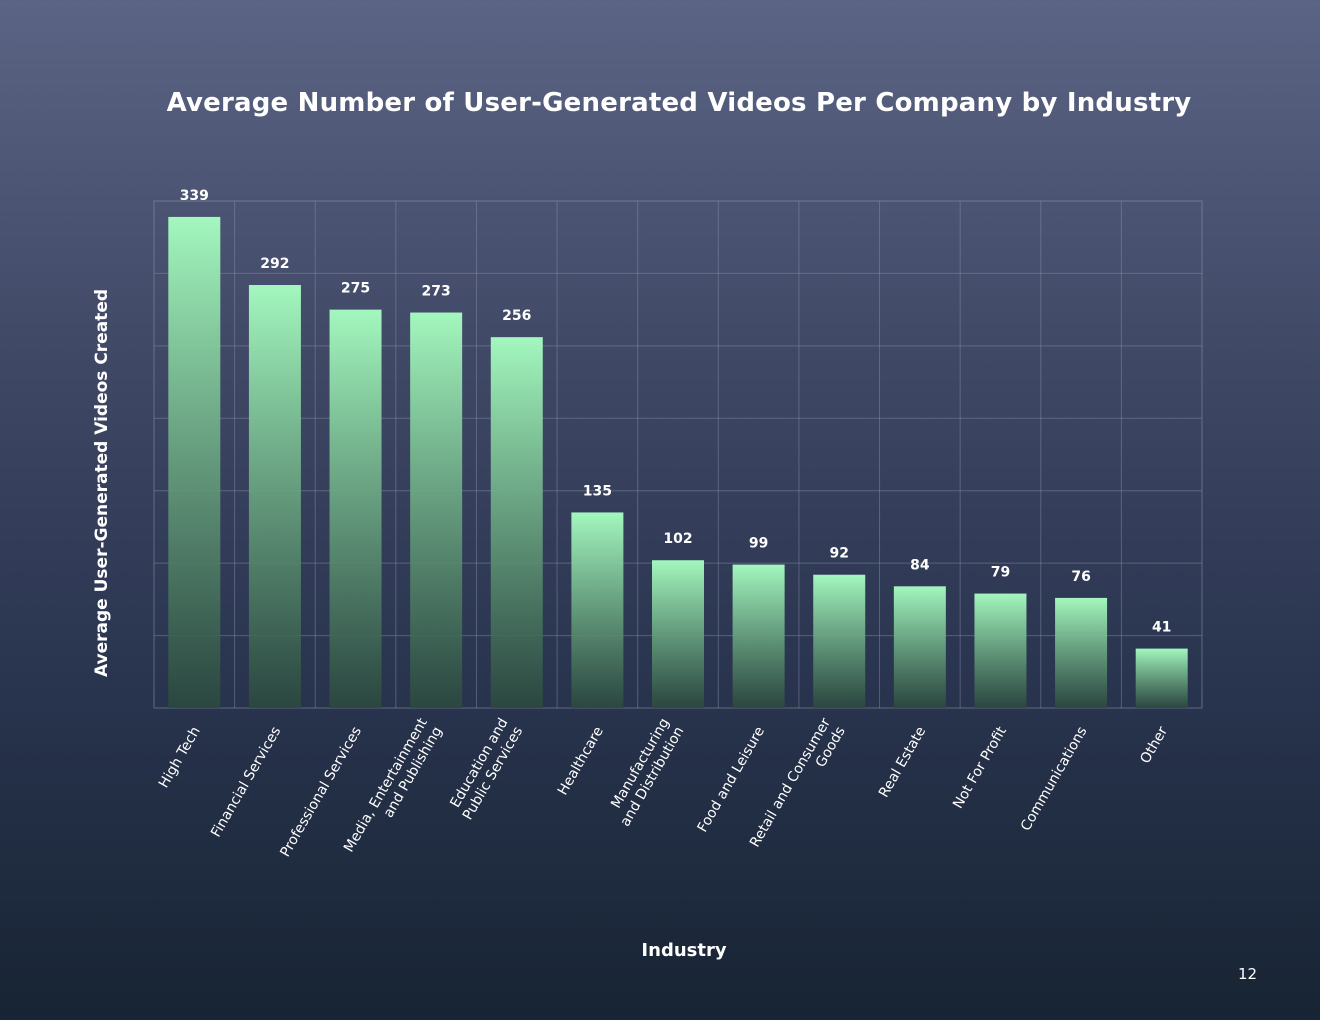  Describe the element at coordinates (194, 196) in the screenshot. I see `data-label: 339` at that location.